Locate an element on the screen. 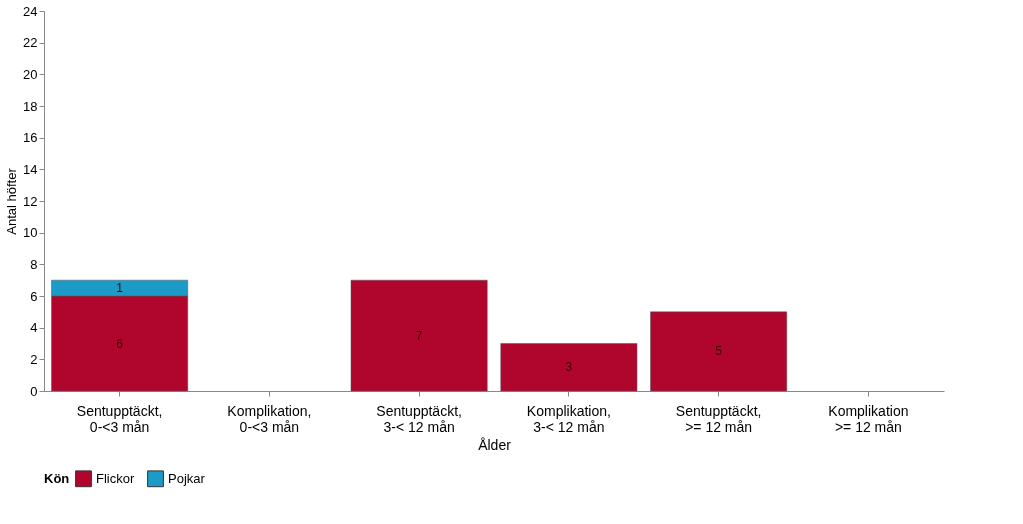 The image size is (1023, 524). y-tick-label: 14 is located at coordinates (30, 169).